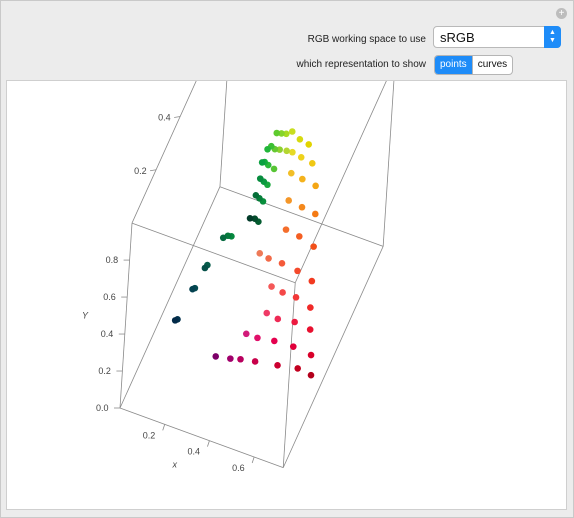 The image size is (574, 518). What do you see at coordinates (238, 468) in the screenshot?
I see `x-tick-label: 0.6` at bounding box center [238, 468].